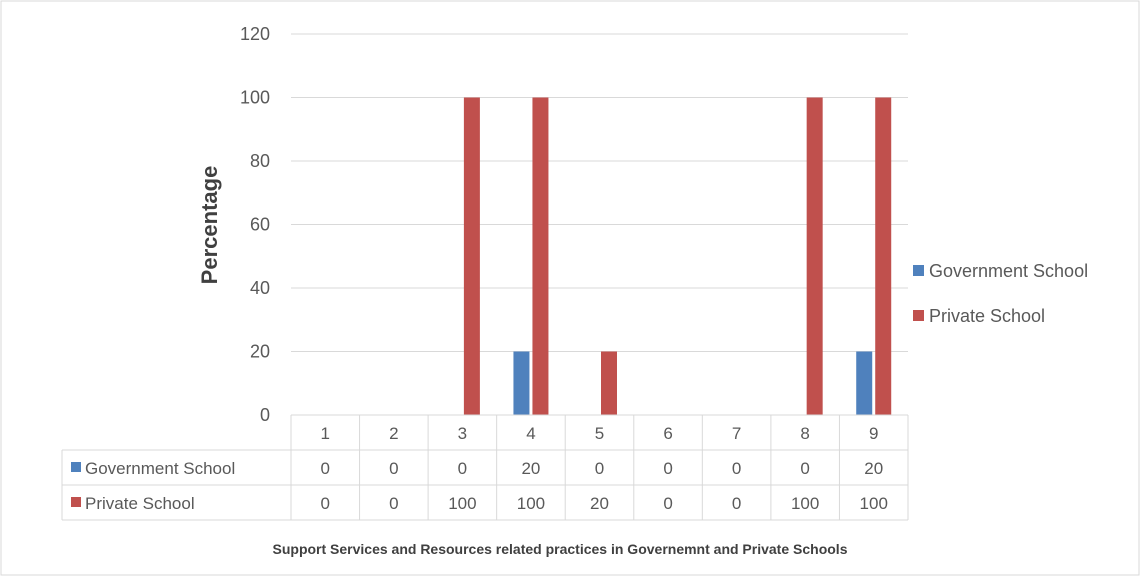  Describe the element at coordinates (667, 433) in the screenshot. I see `category-label: 6` at that location.